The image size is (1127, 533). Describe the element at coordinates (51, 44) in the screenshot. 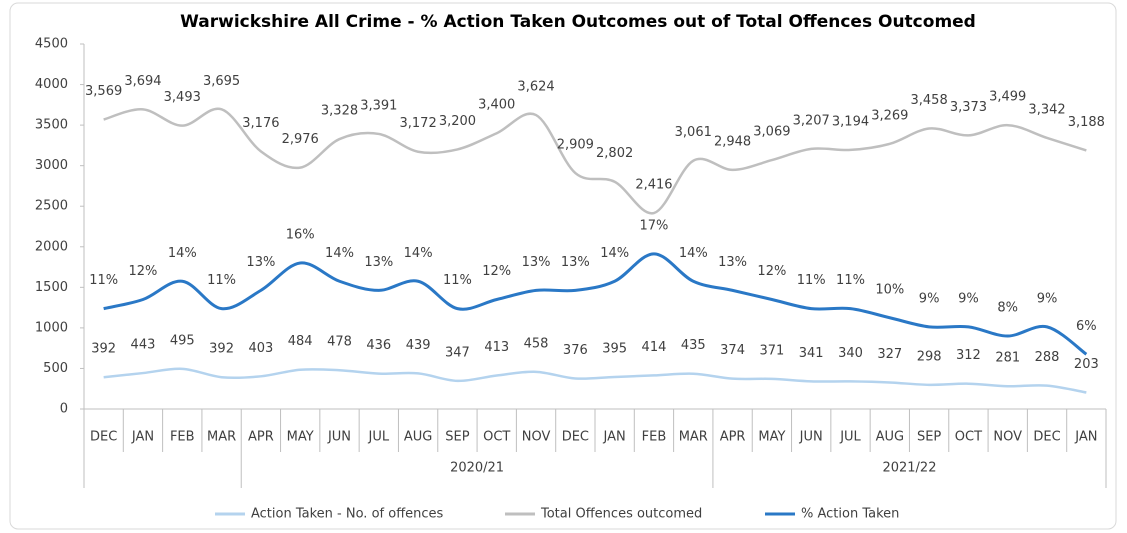

I see `y-tick-label: 4500` at that location.